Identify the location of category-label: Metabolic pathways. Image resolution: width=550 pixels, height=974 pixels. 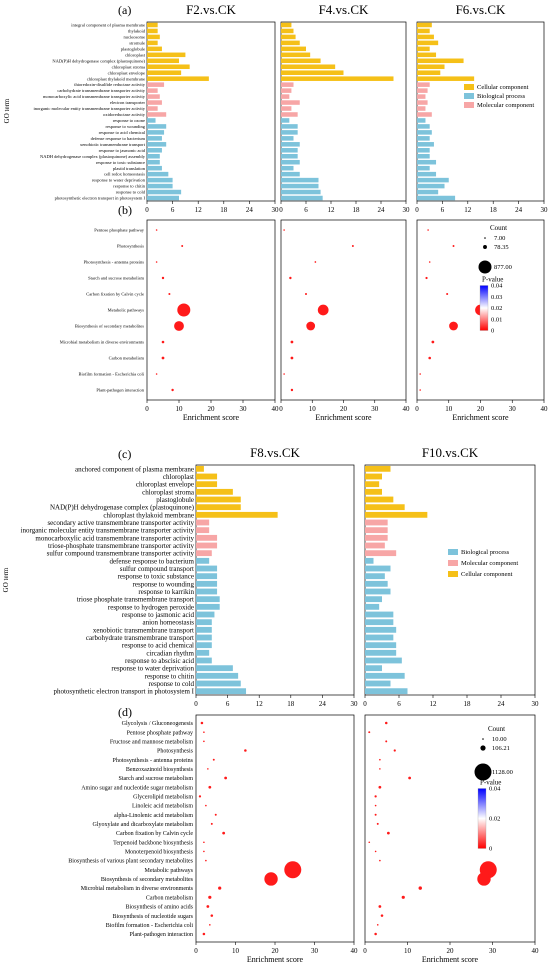
(126, 310).